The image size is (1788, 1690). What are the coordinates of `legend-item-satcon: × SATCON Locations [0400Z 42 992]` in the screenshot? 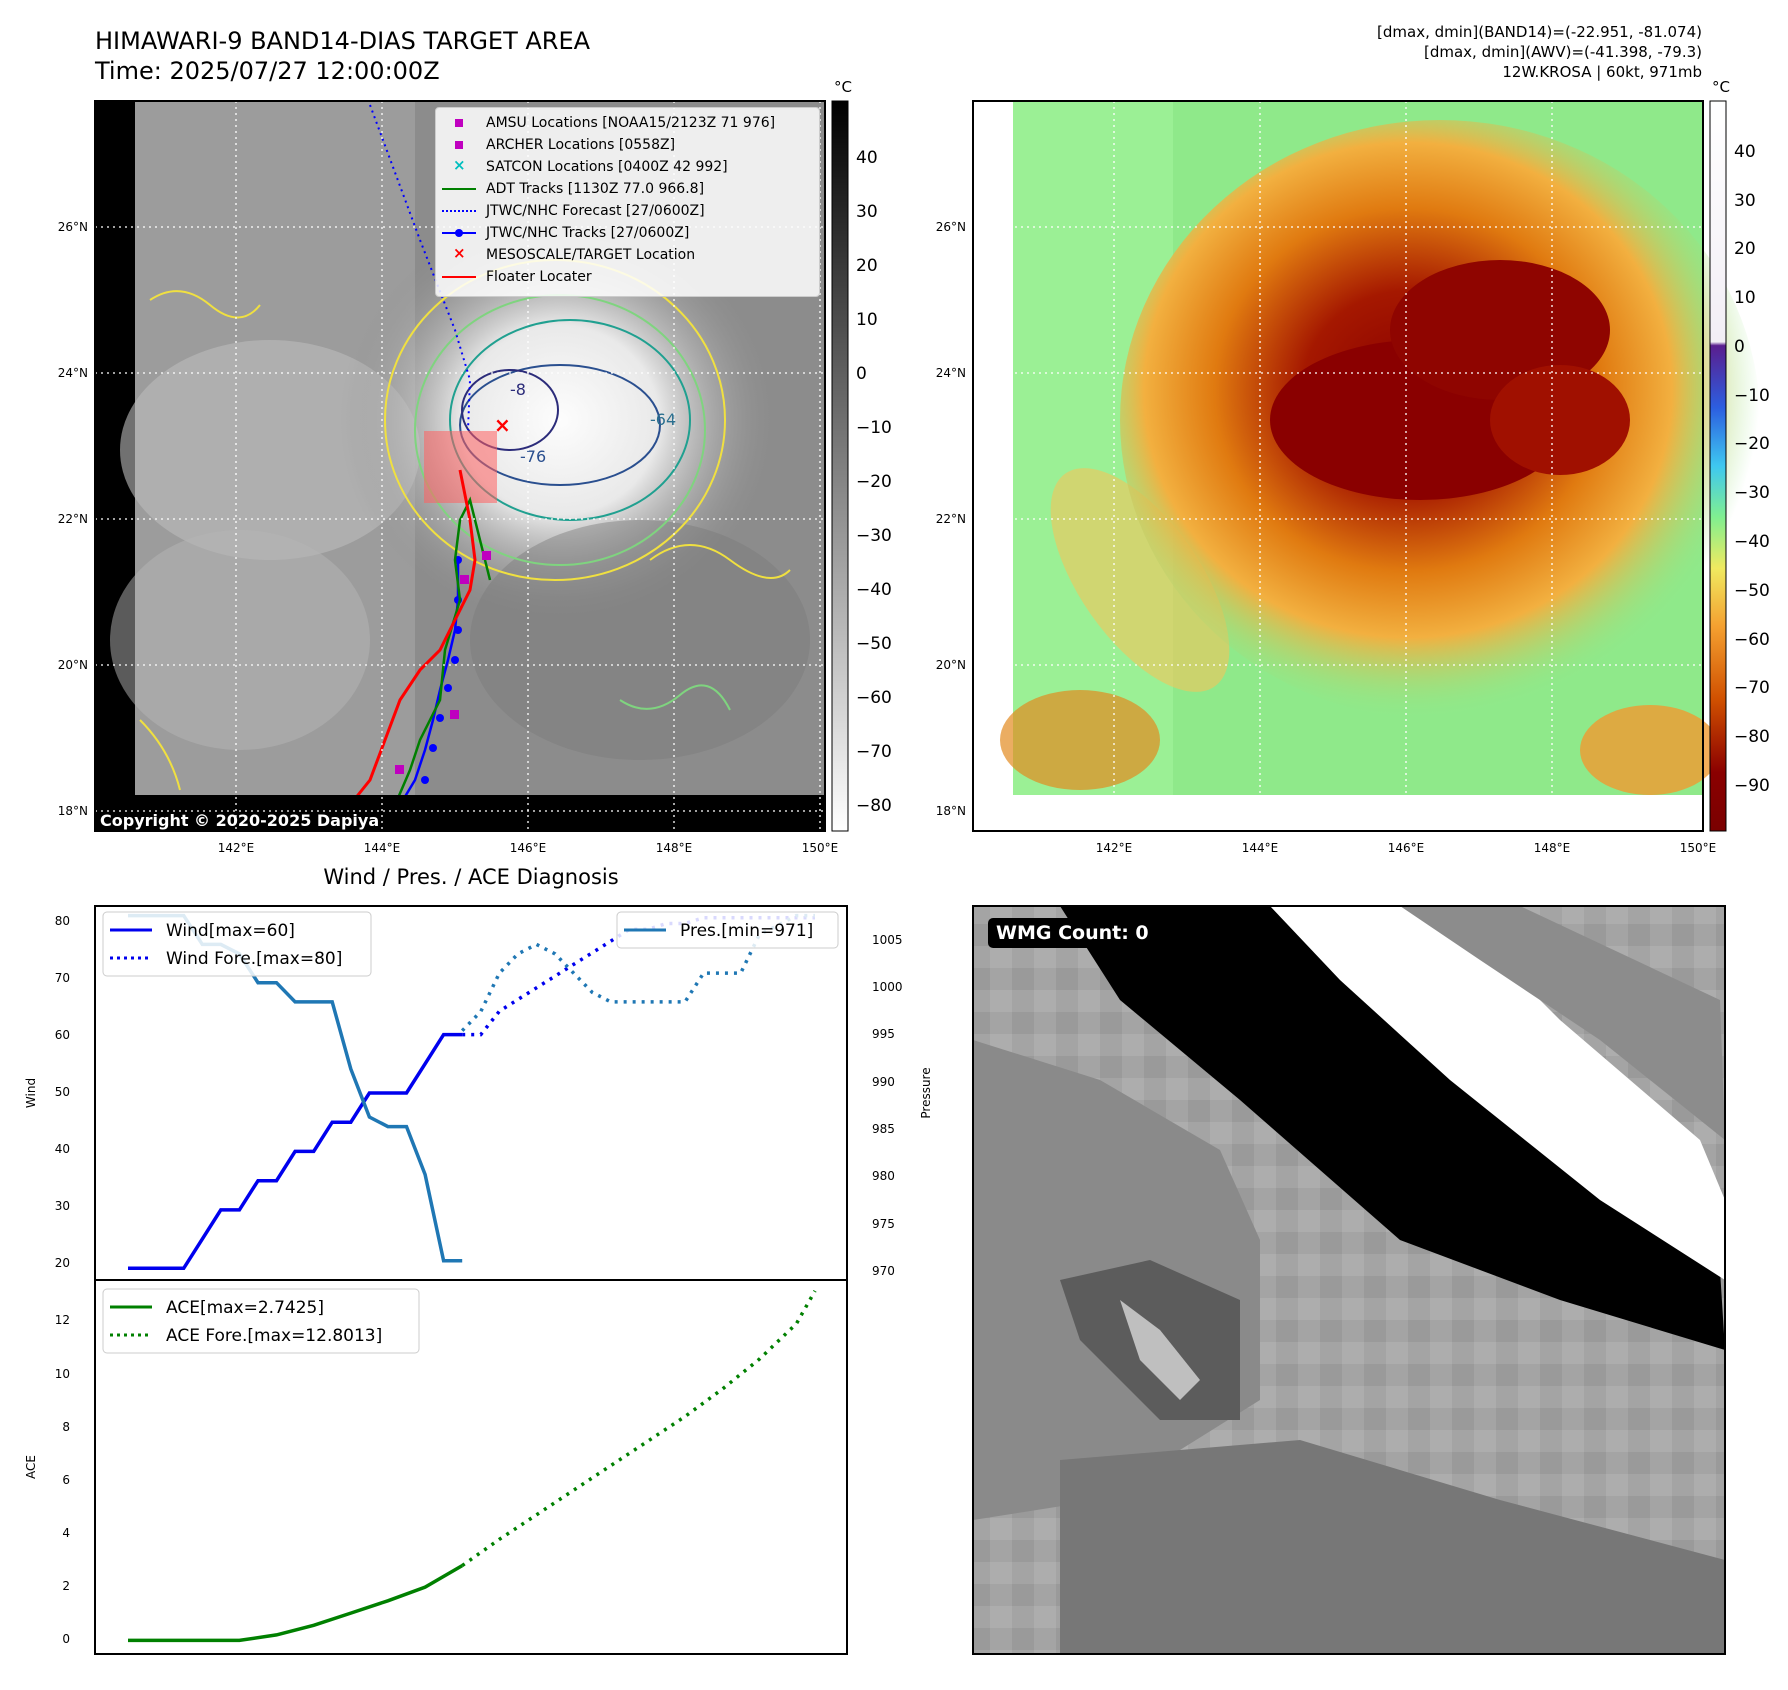 It's located at (585, 167).